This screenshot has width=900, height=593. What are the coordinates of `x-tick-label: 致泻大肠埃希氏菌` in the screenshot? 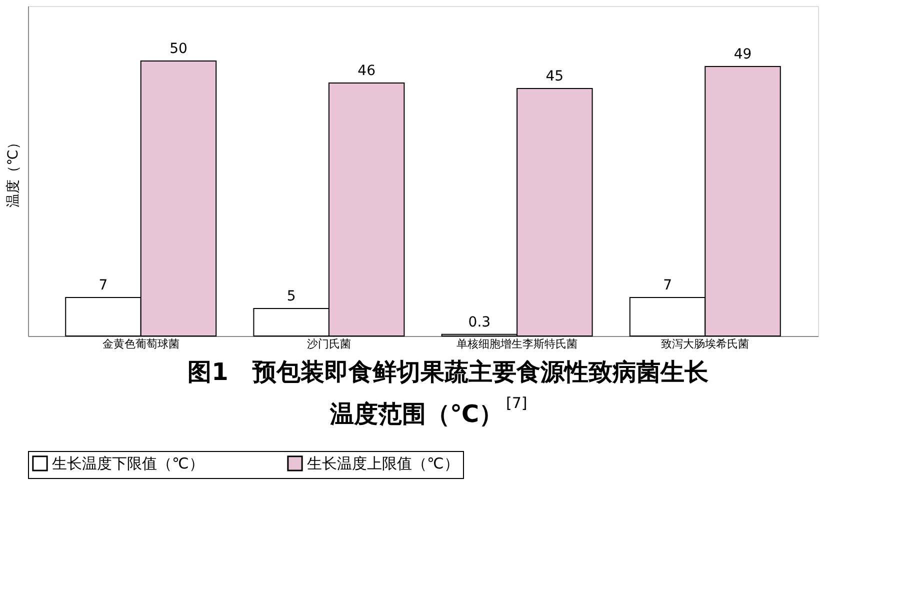 It's located at (705, 344).